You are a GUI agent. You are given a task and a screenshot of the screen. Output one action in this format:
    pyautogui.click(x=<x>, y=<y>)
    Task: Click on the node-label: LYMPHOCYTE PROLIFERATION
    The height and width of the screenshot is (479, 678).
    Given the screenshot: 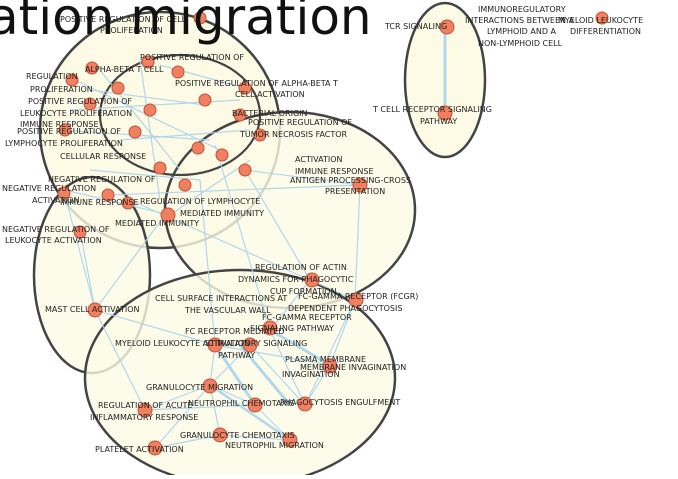 What is the action you would take?
    pyautogui.click(x=64, y=143)
    